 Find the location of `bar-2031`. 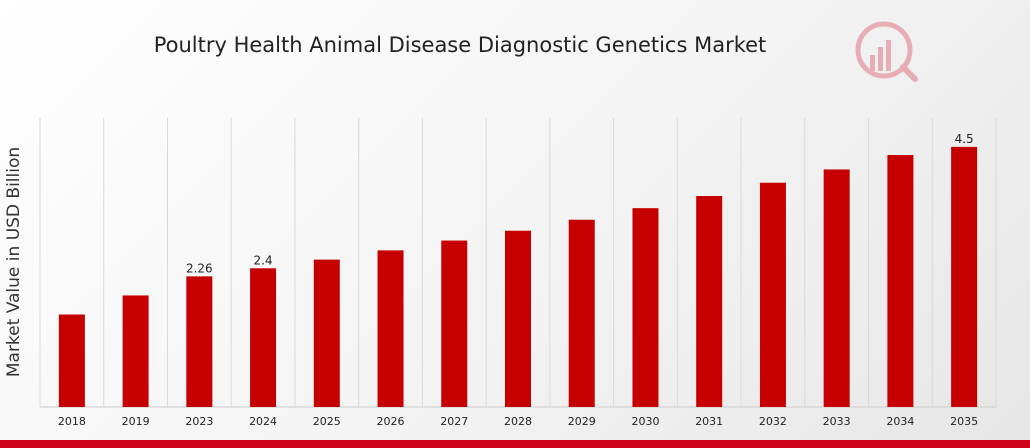

bar-2031 is located at coordinates (709, 301).